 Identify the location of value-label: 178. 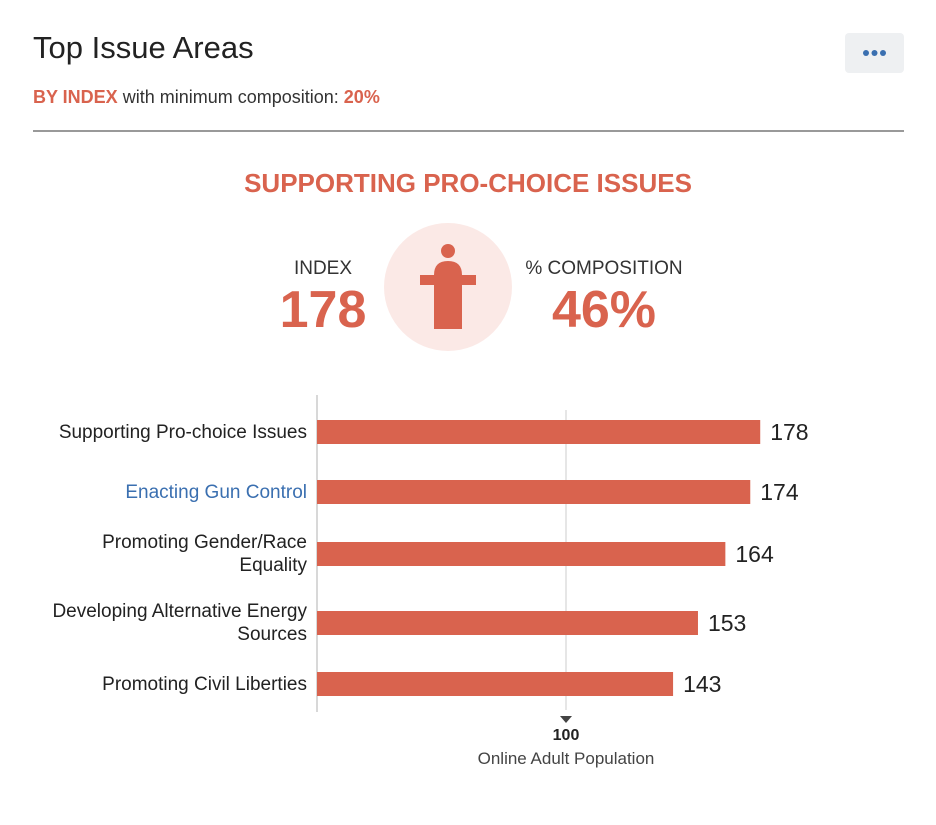
(789, 432).